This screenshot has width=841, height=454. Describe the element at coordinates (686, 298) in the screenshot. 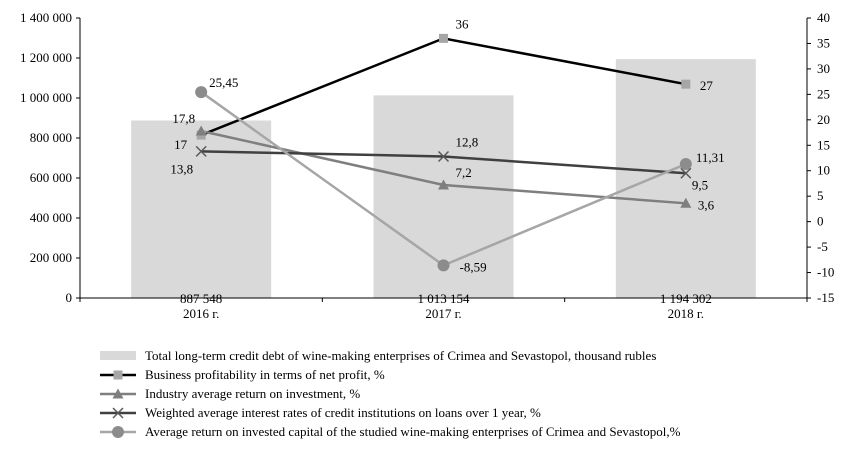

I see `bar-label-2: 1 194 302` at that location.